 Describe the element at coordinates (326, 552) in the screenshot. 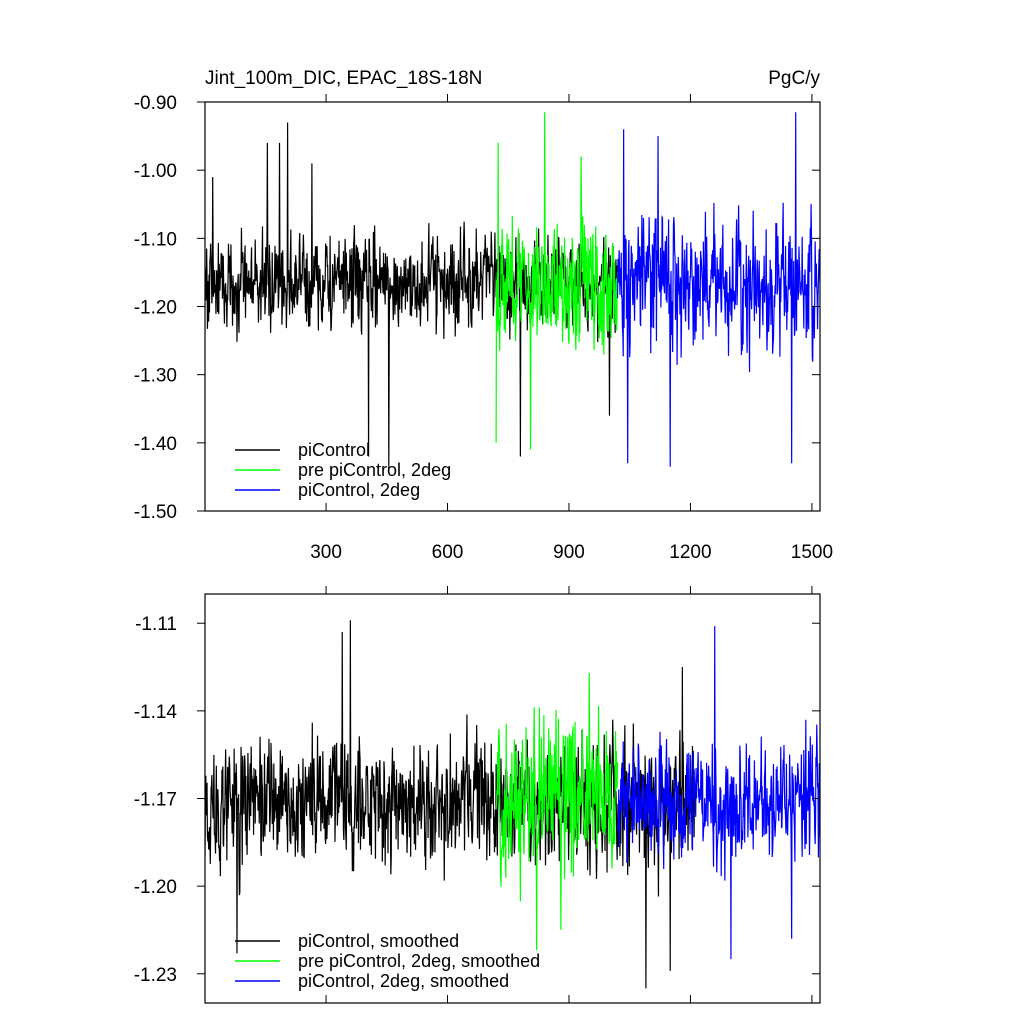

I see `x-tick-label: 300` at that location.